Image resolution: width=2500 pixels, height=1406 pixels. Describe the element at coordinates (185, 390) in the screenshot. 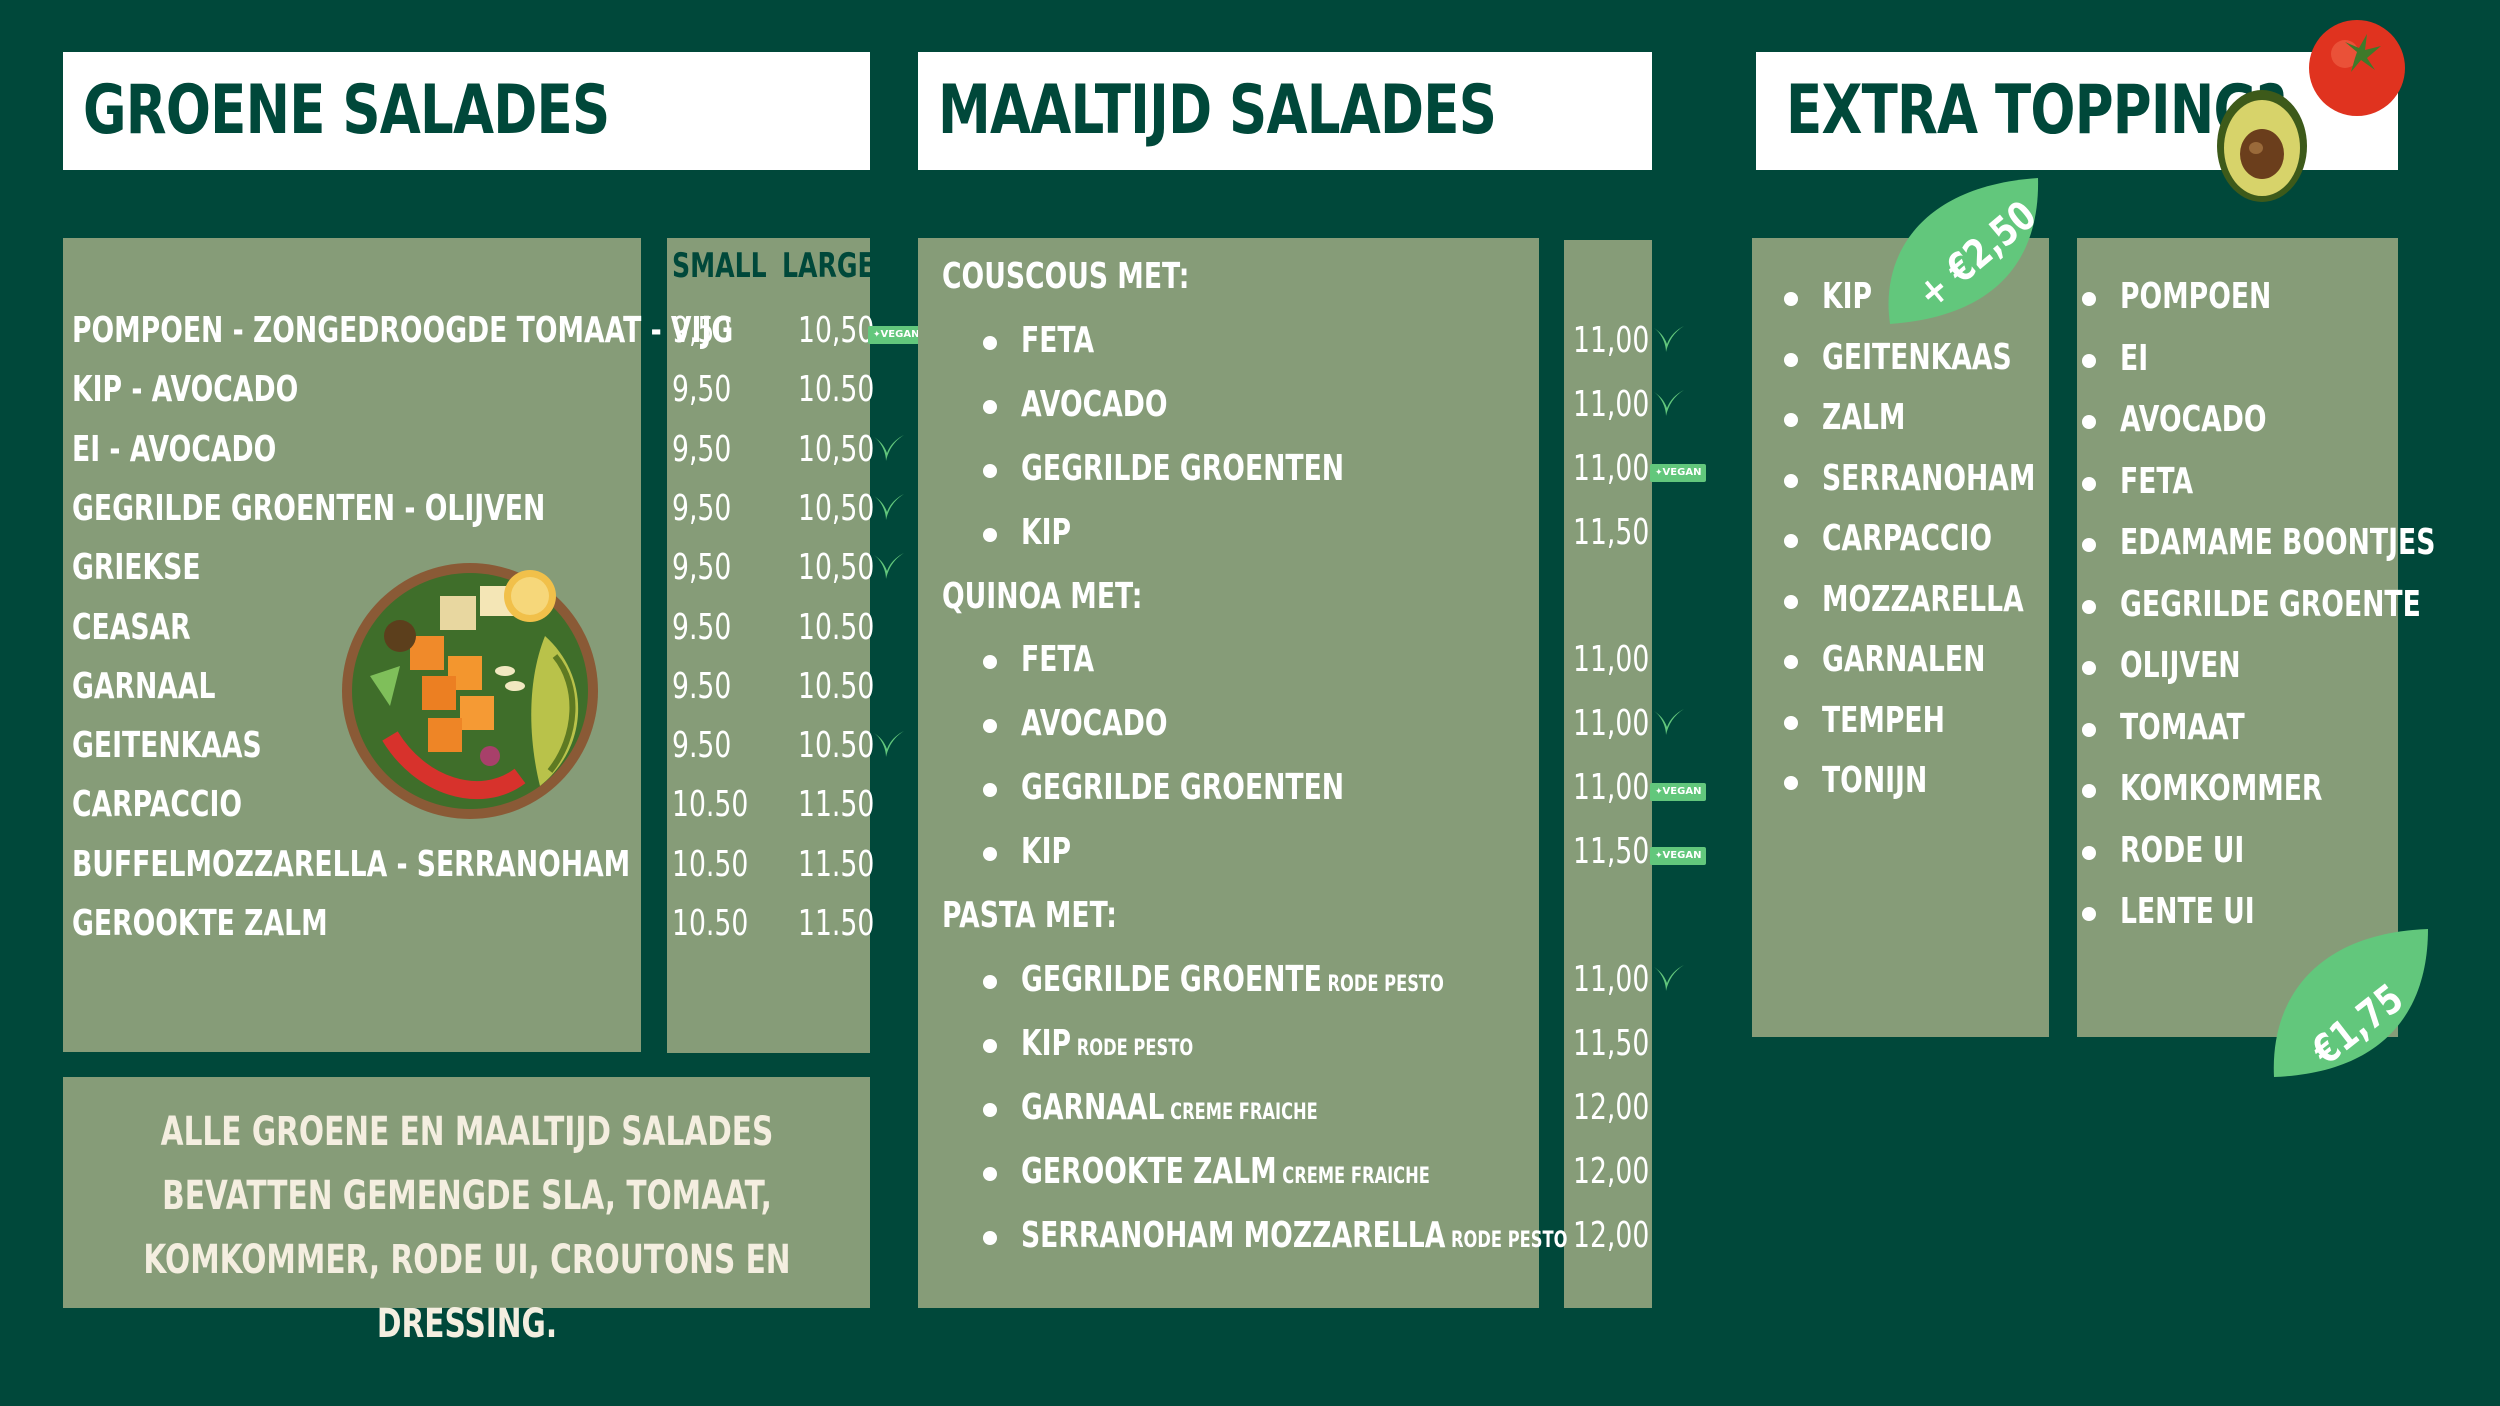

I see `groene-item-name: KIP - AVOCADO` at that location.